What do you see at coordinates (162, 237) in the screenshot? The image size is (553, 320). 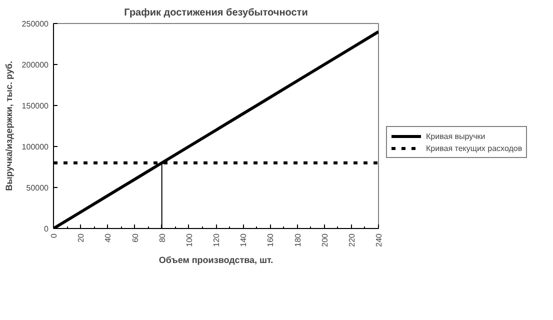 I see `x-tick-label: 80` at bounding box center [162, 237].